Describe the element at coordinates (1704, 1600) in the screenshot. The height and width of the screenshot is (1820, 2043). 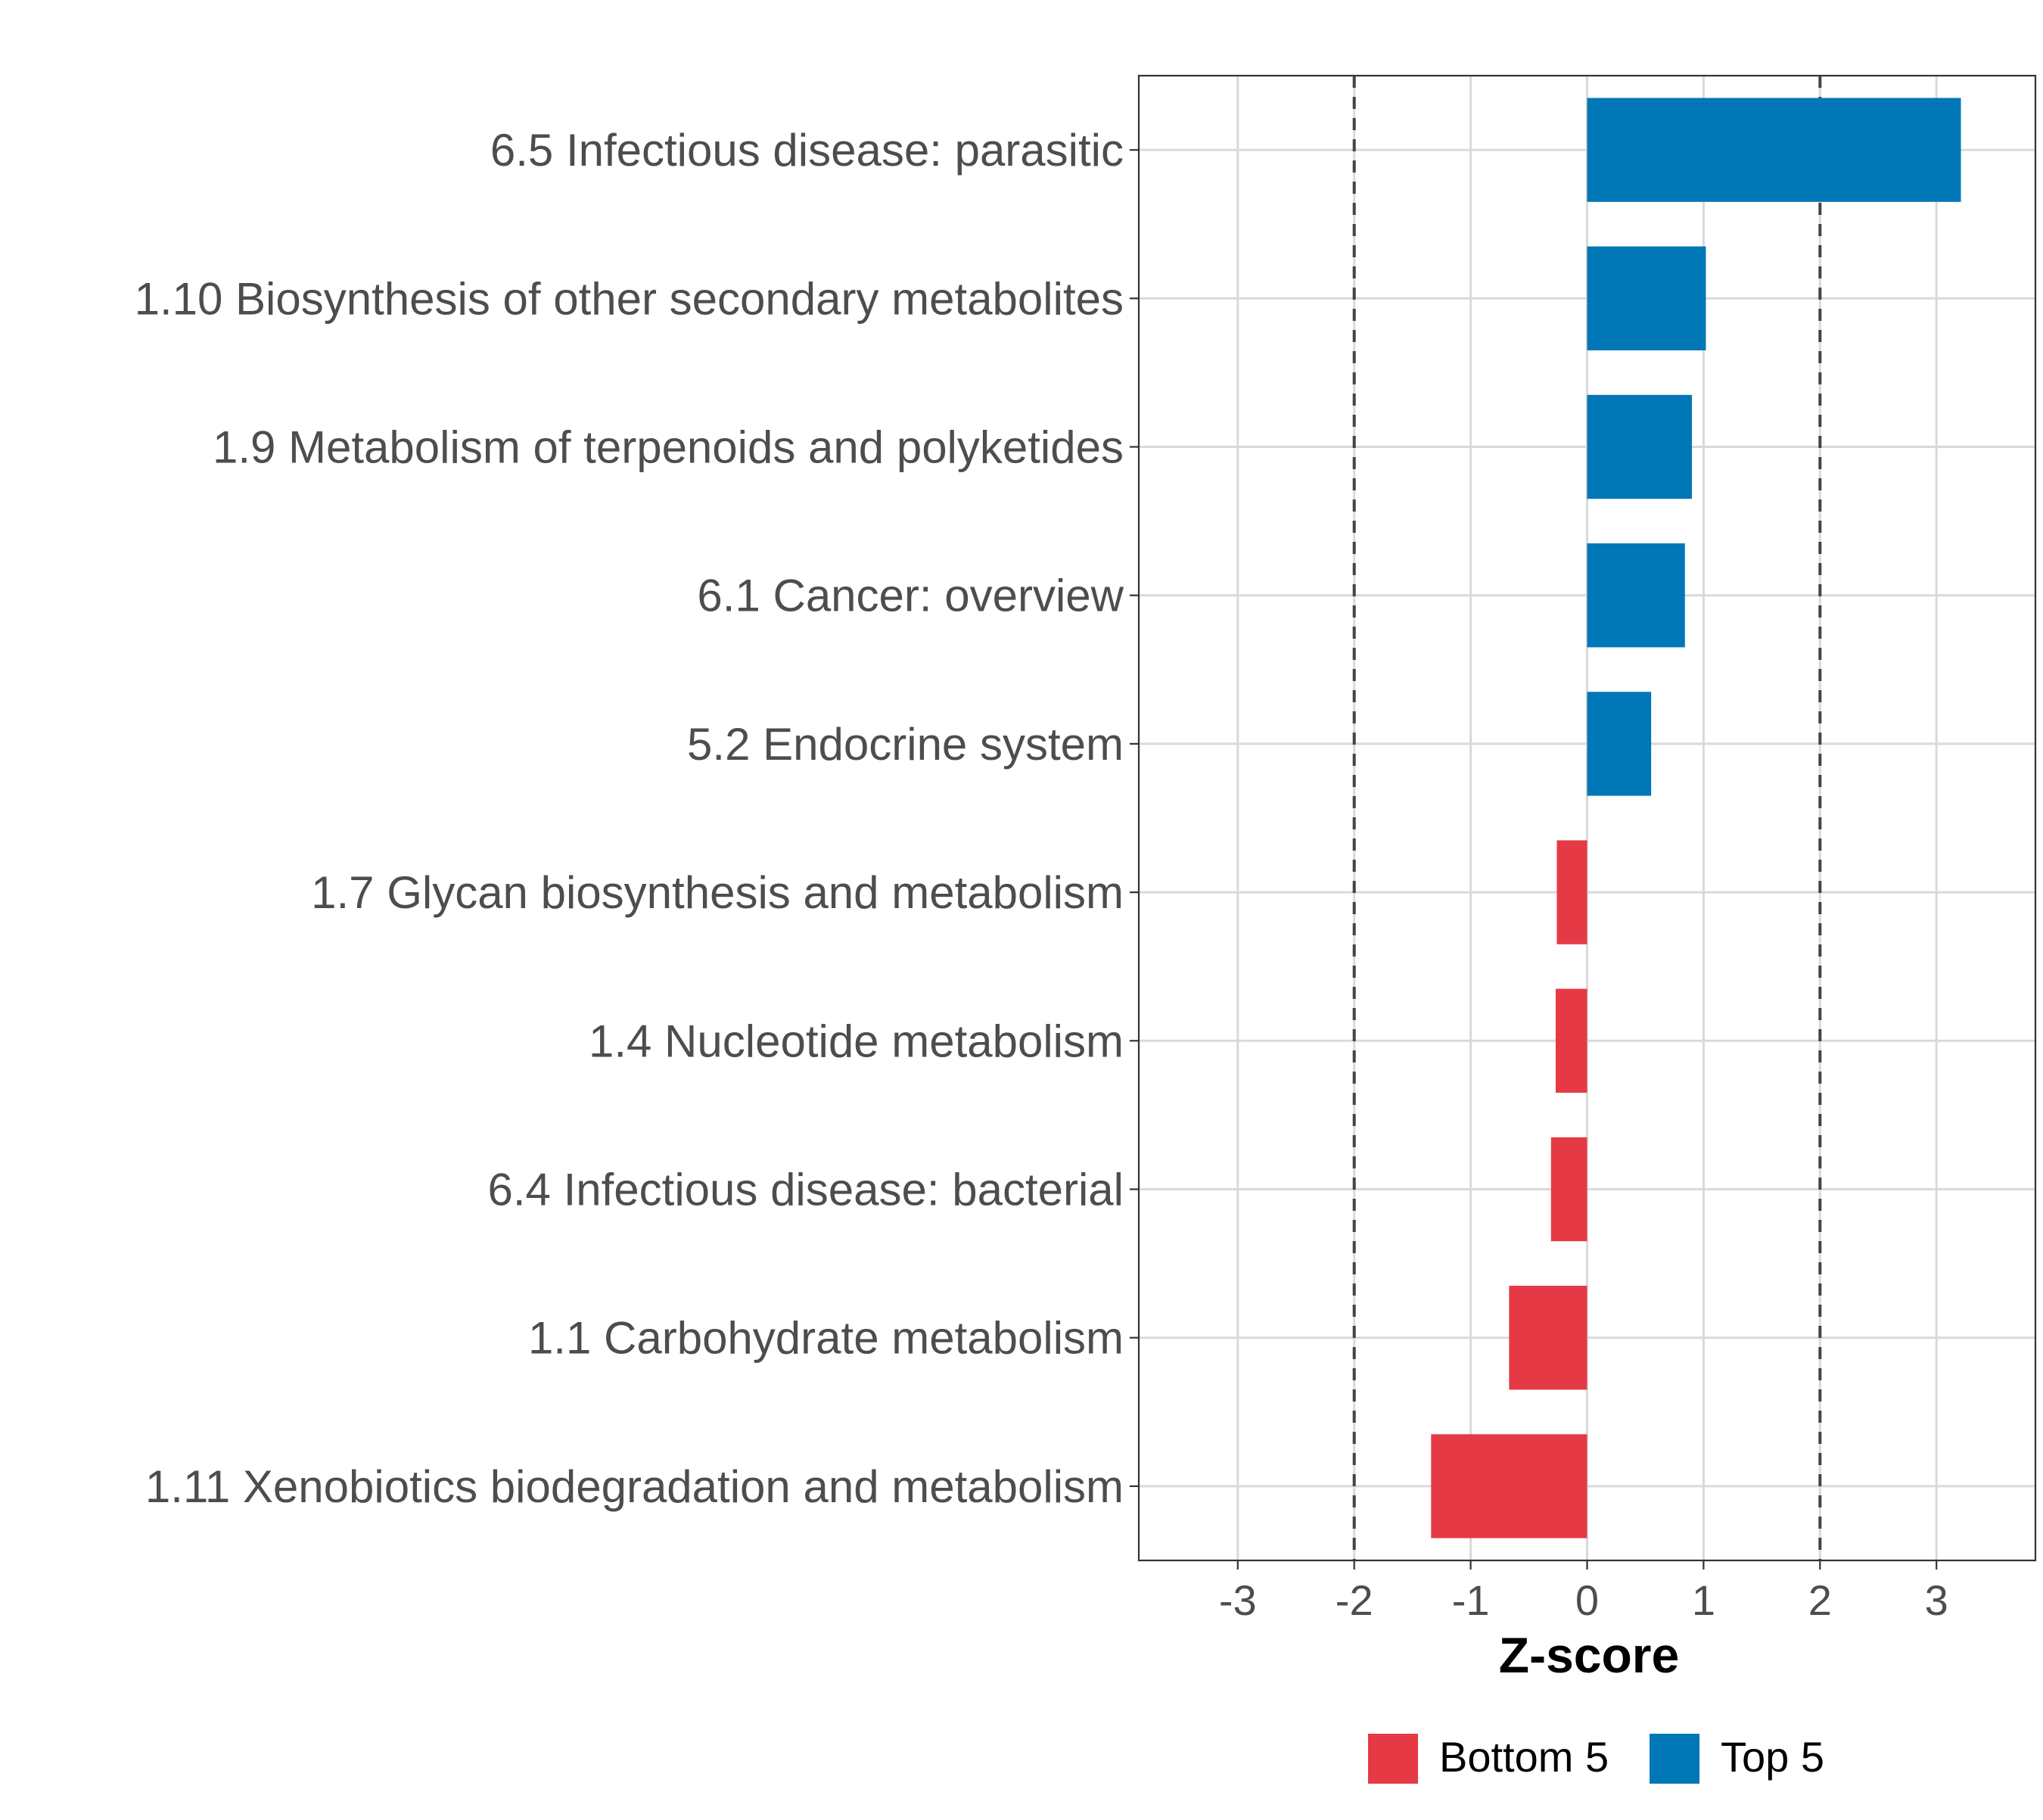
I see `x-tick-label: 1` at that location.